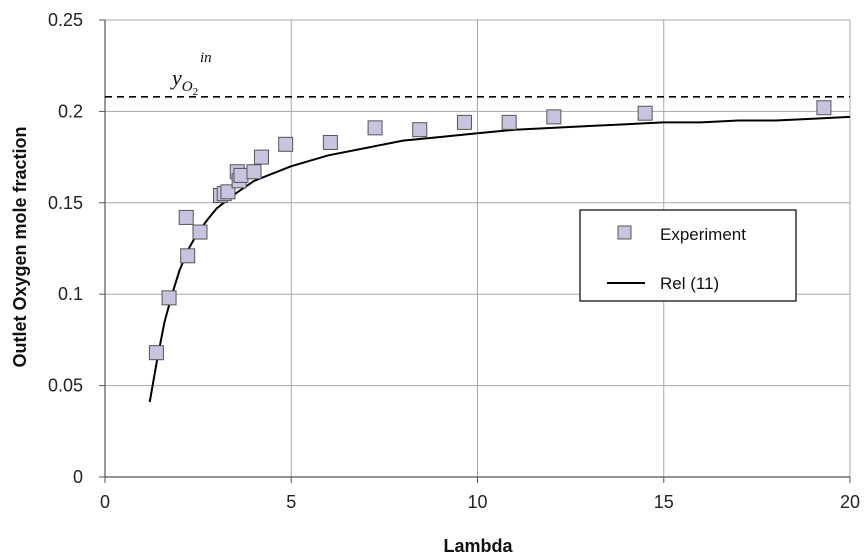 This screenshot has height=557, width=864. What do you see at coordinates (478, 546) in the screenshot?
I see `x-axis-label: Lambda` at bounding box center [478, 546].